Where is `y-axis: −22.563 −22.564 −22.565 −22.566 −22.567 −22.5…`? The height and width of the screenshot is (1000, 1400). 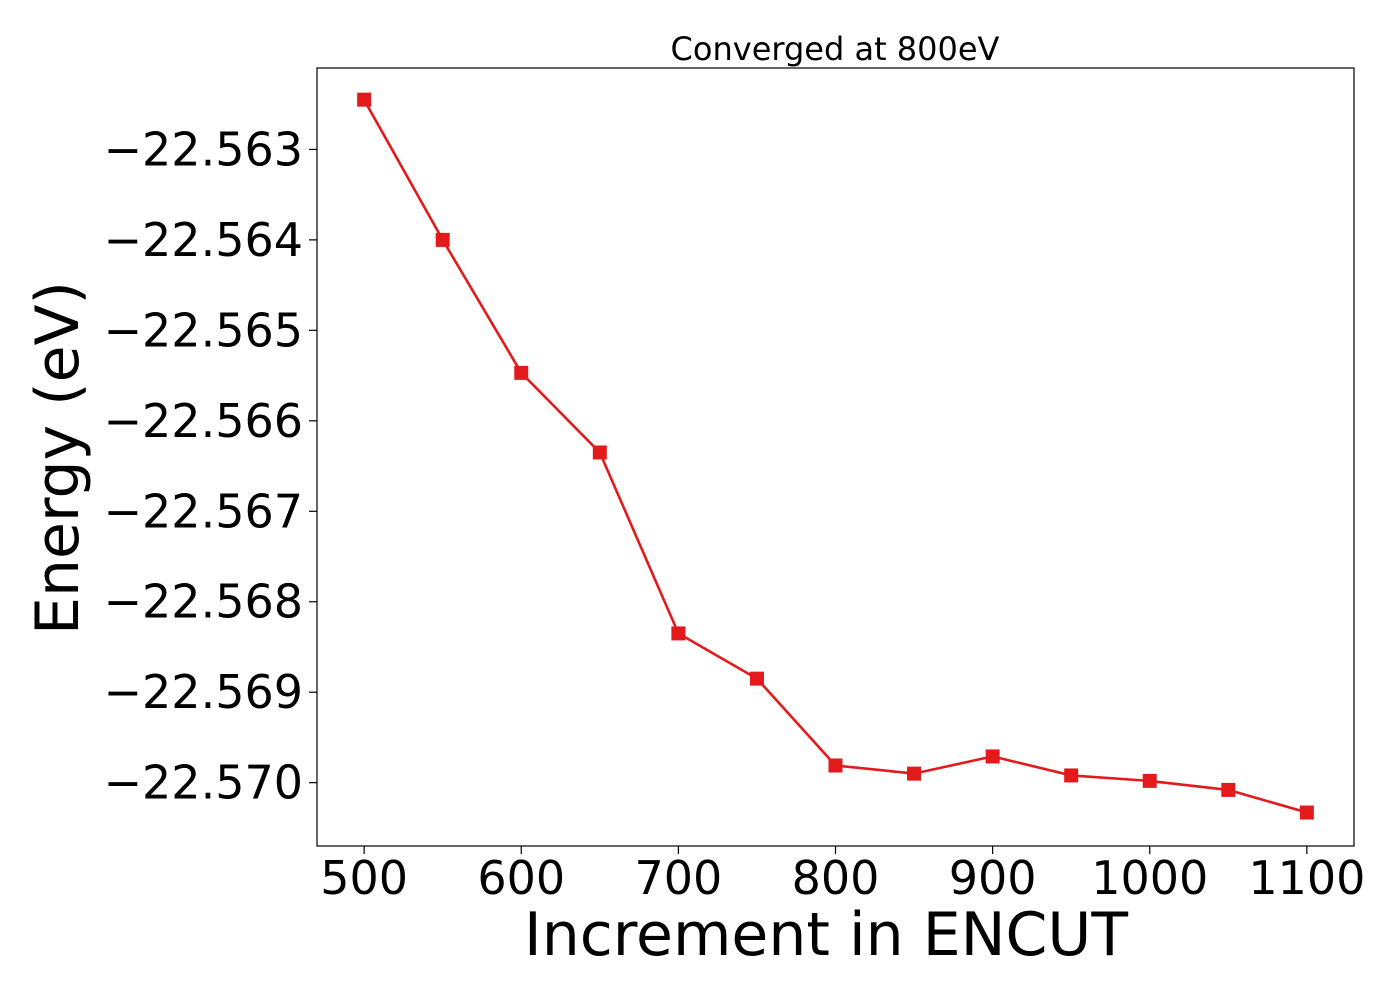
y-axis: −22.563 −22.564 −22.565 −22.566 −22.567 −22.5… is located at coordinates (210, 466).